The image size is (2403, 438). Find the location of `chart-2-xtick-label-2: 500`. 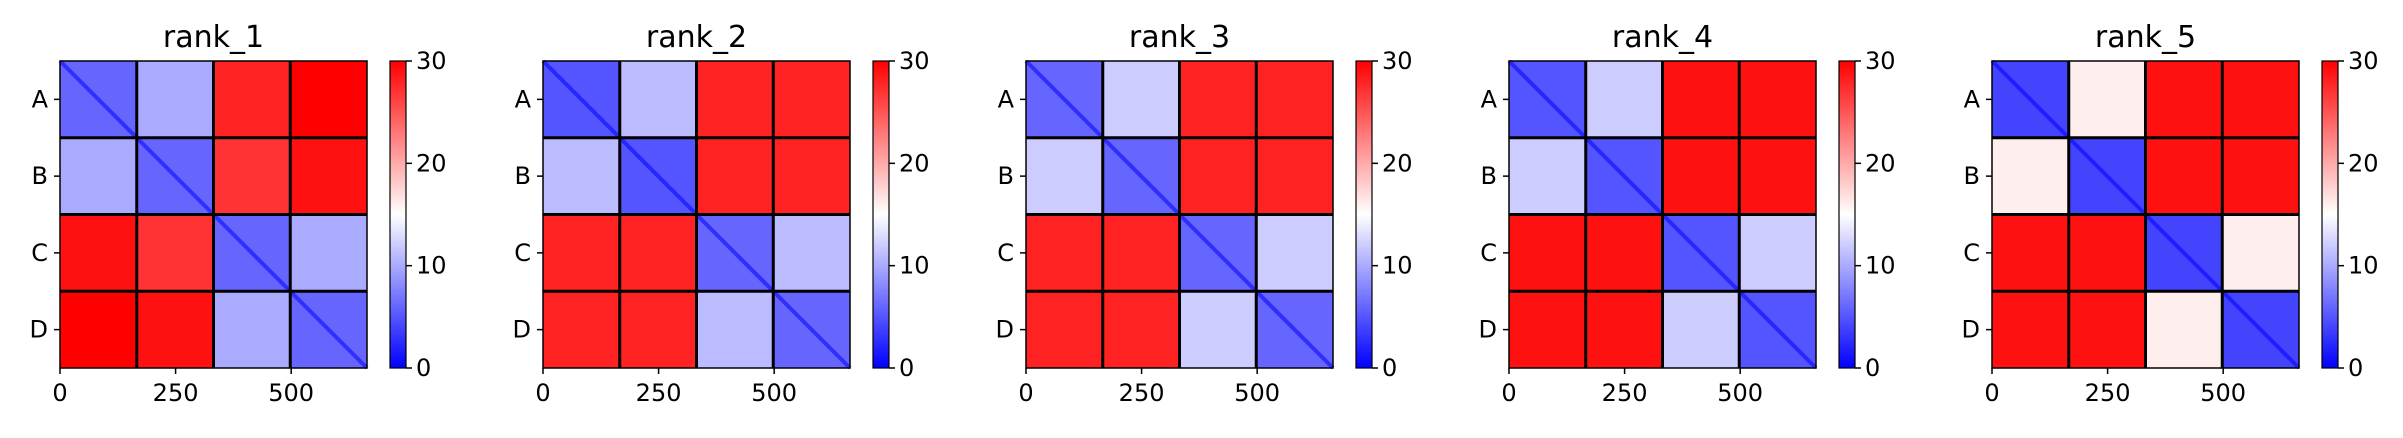

chart-2-xtick-label-2: 500 is located at coordinates (774, 393).